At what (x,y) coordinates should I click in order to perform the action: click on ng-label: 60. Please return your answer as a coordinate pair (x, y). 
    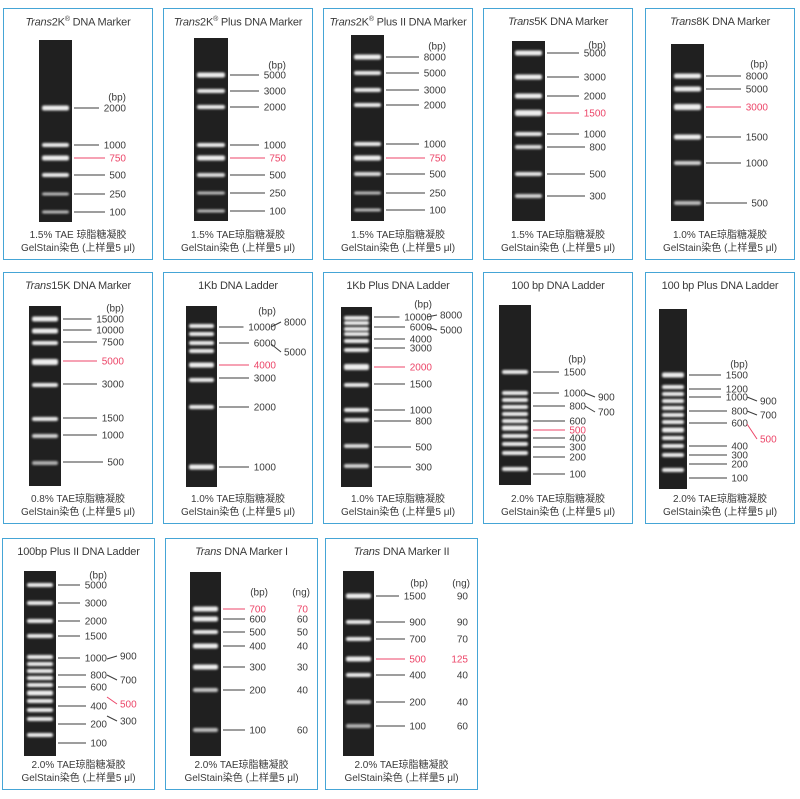
    Looking at the image, I should click on (463, 727).